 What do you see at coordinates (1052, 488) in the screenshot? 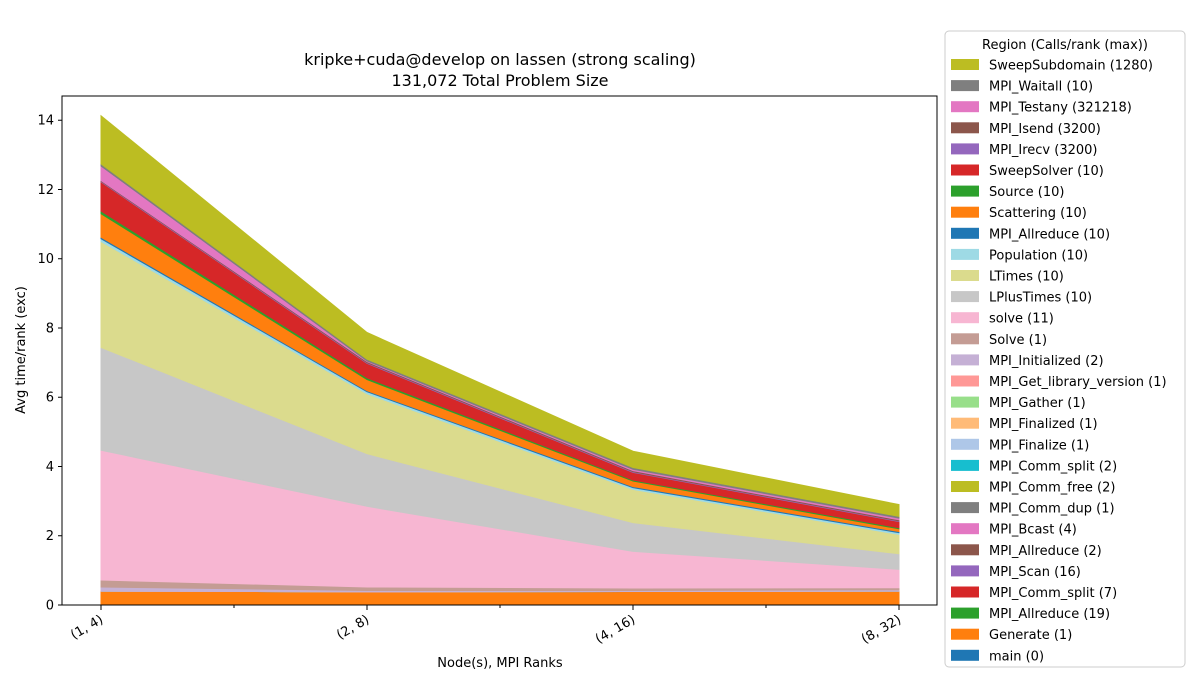
I see `legend-label: MPI_Comm_free (2)` at bounding box center [1052, 488].